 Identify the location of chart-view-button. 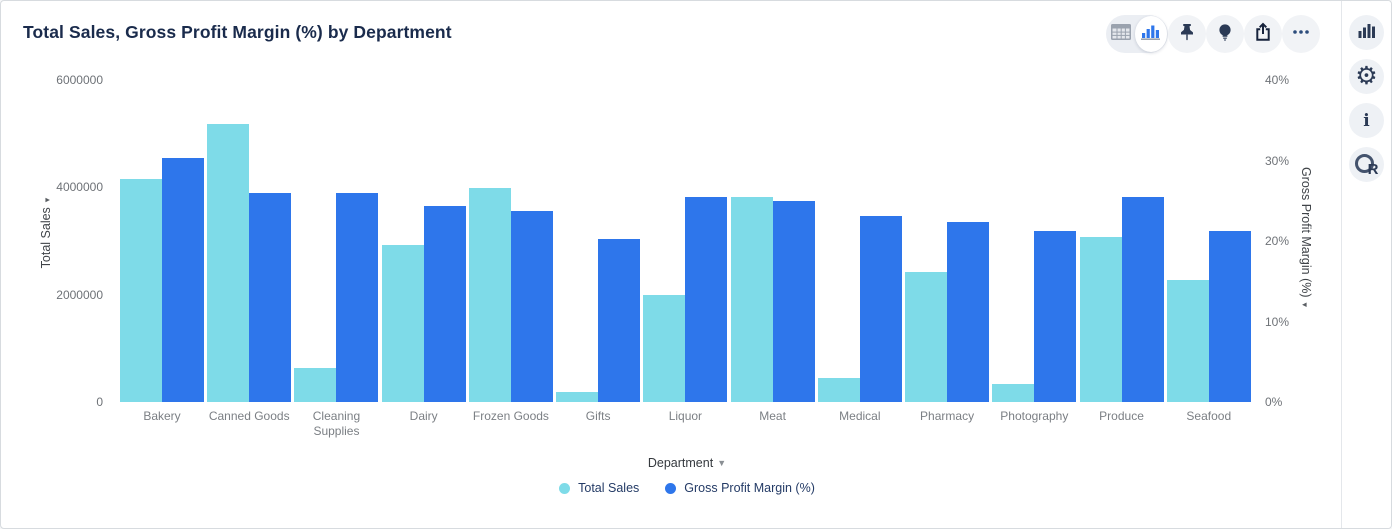
(1150, 34).